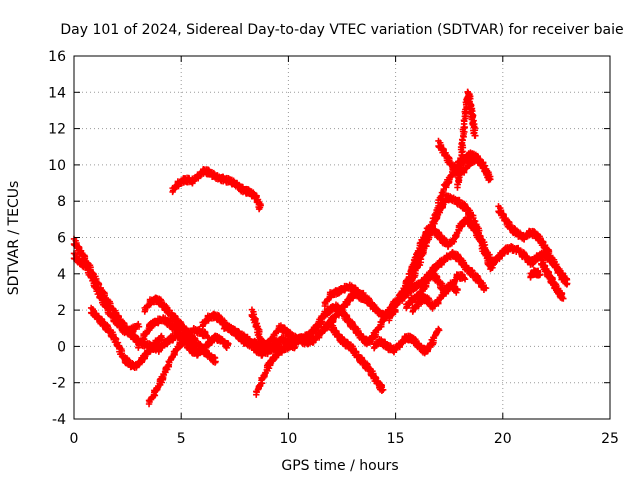 The image size is (640, 480). I want to click on y-tick-label: -2, so click(59, 384).